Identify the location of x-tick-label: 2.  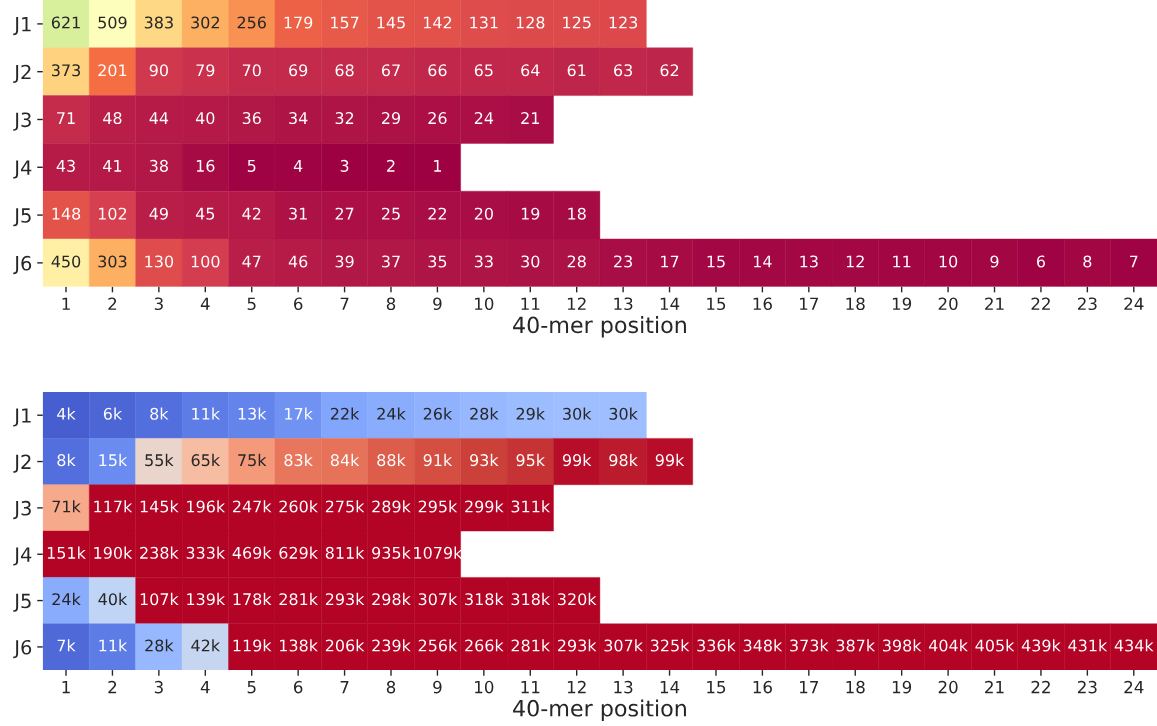
(112, 303).